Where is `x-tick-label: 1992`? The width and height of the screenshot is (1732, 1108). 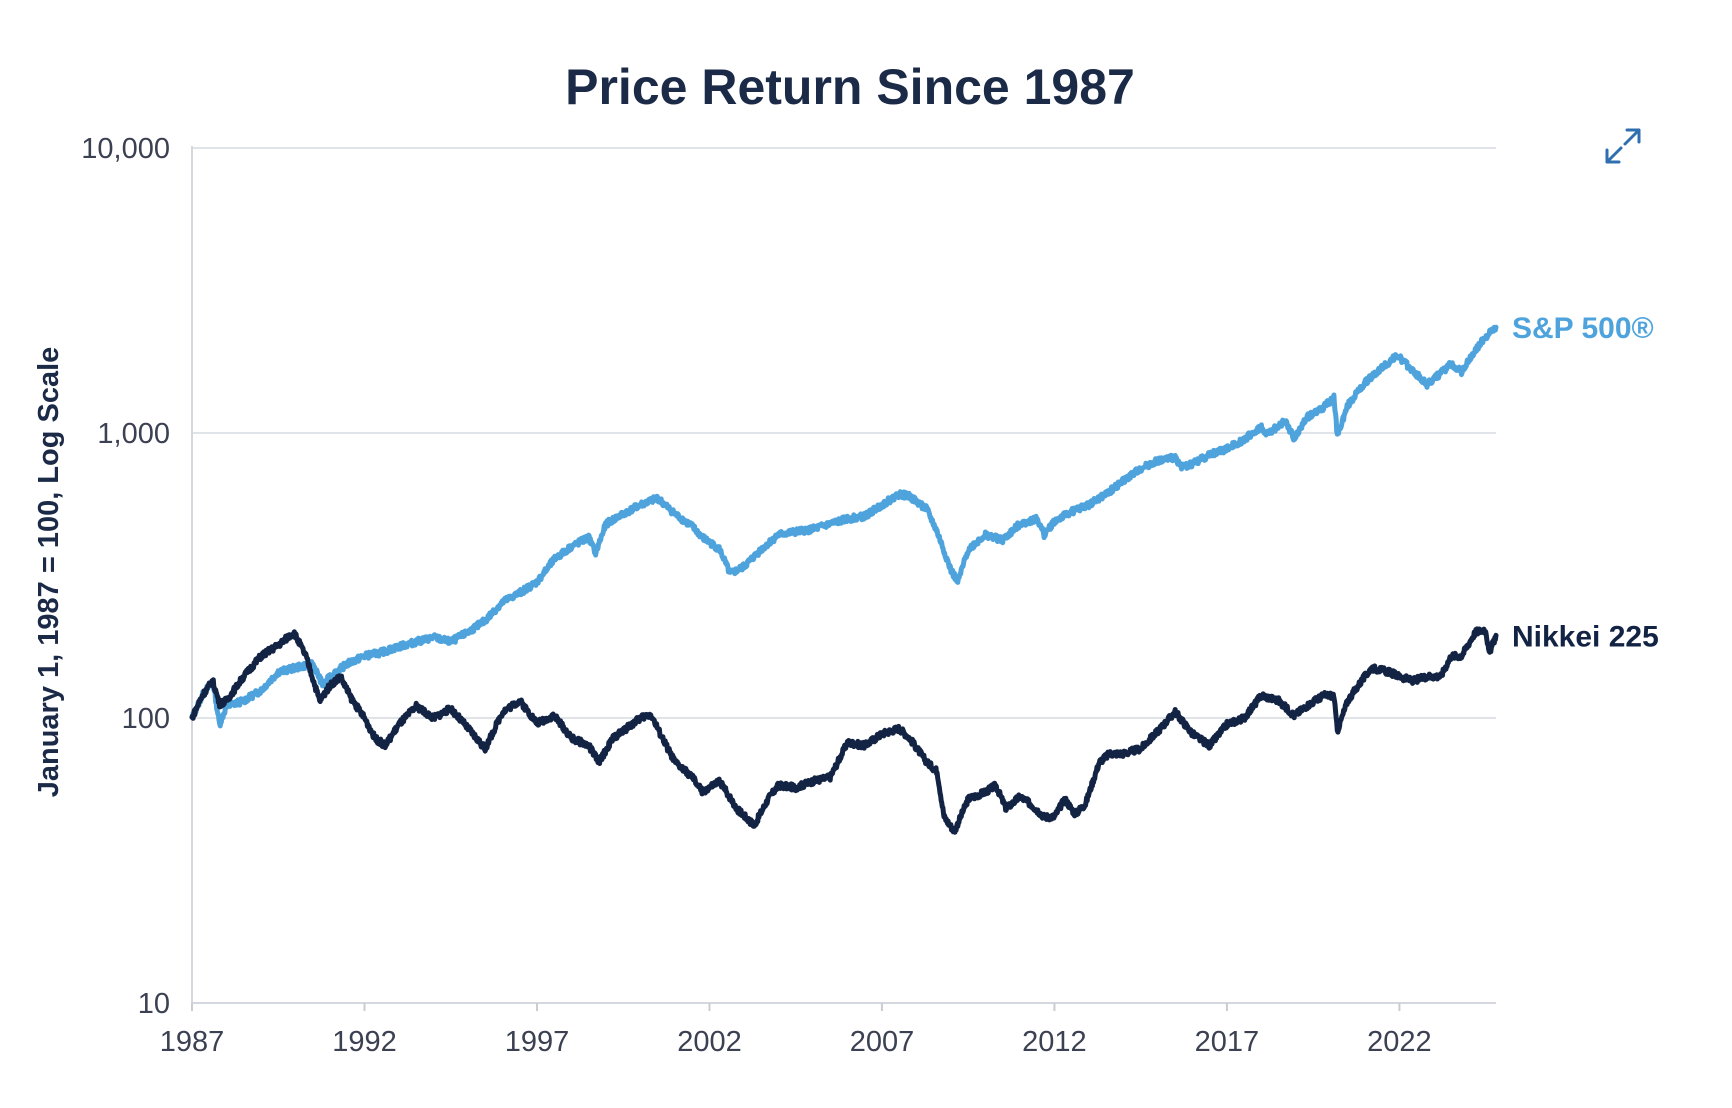
x-tick-label: 1992 is located at coordinates (364, 1042).